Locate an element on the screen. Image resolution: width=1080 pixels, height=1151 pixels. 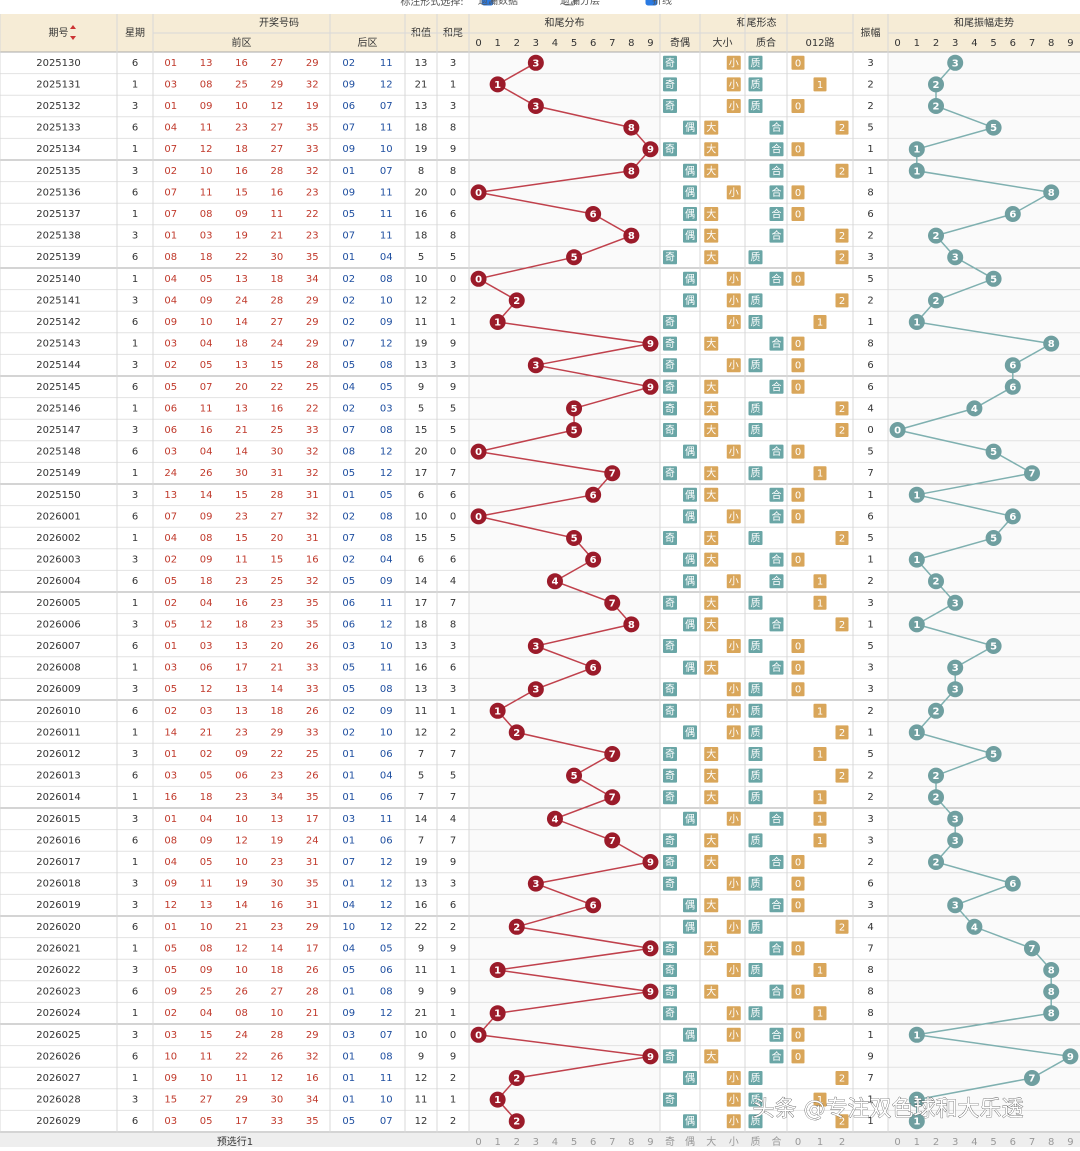
issue: 2025130 is located at coordinates (58, 63).